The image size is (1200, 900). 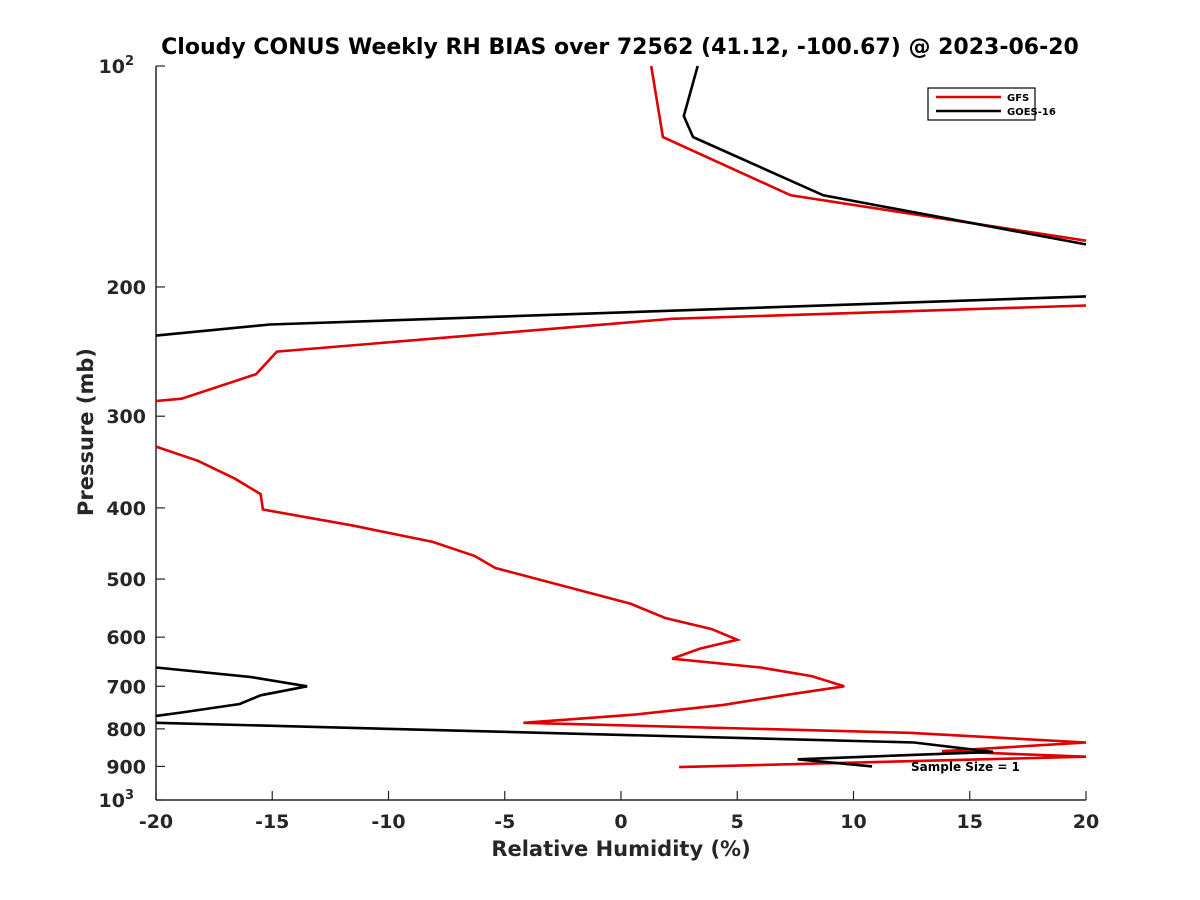 I want to click on legend-label-goes16: GOES-16, so click(x=1031, y=112).